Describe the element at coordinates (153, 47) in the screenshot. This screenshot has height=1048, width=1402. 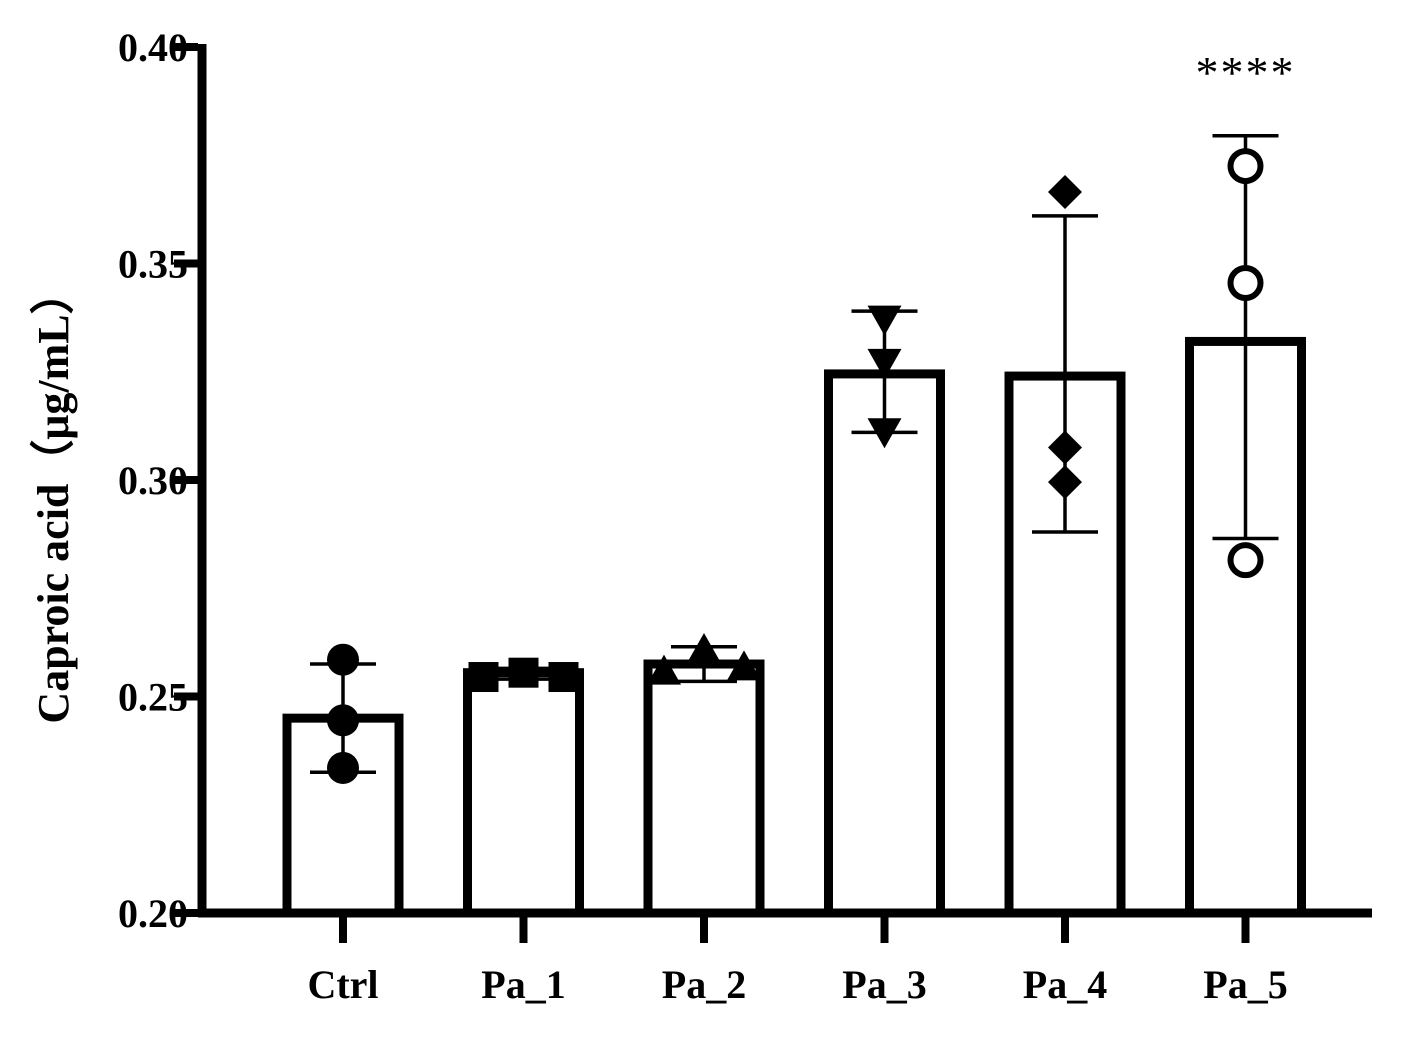
I see `y-tick-label: 0.40` at that location.